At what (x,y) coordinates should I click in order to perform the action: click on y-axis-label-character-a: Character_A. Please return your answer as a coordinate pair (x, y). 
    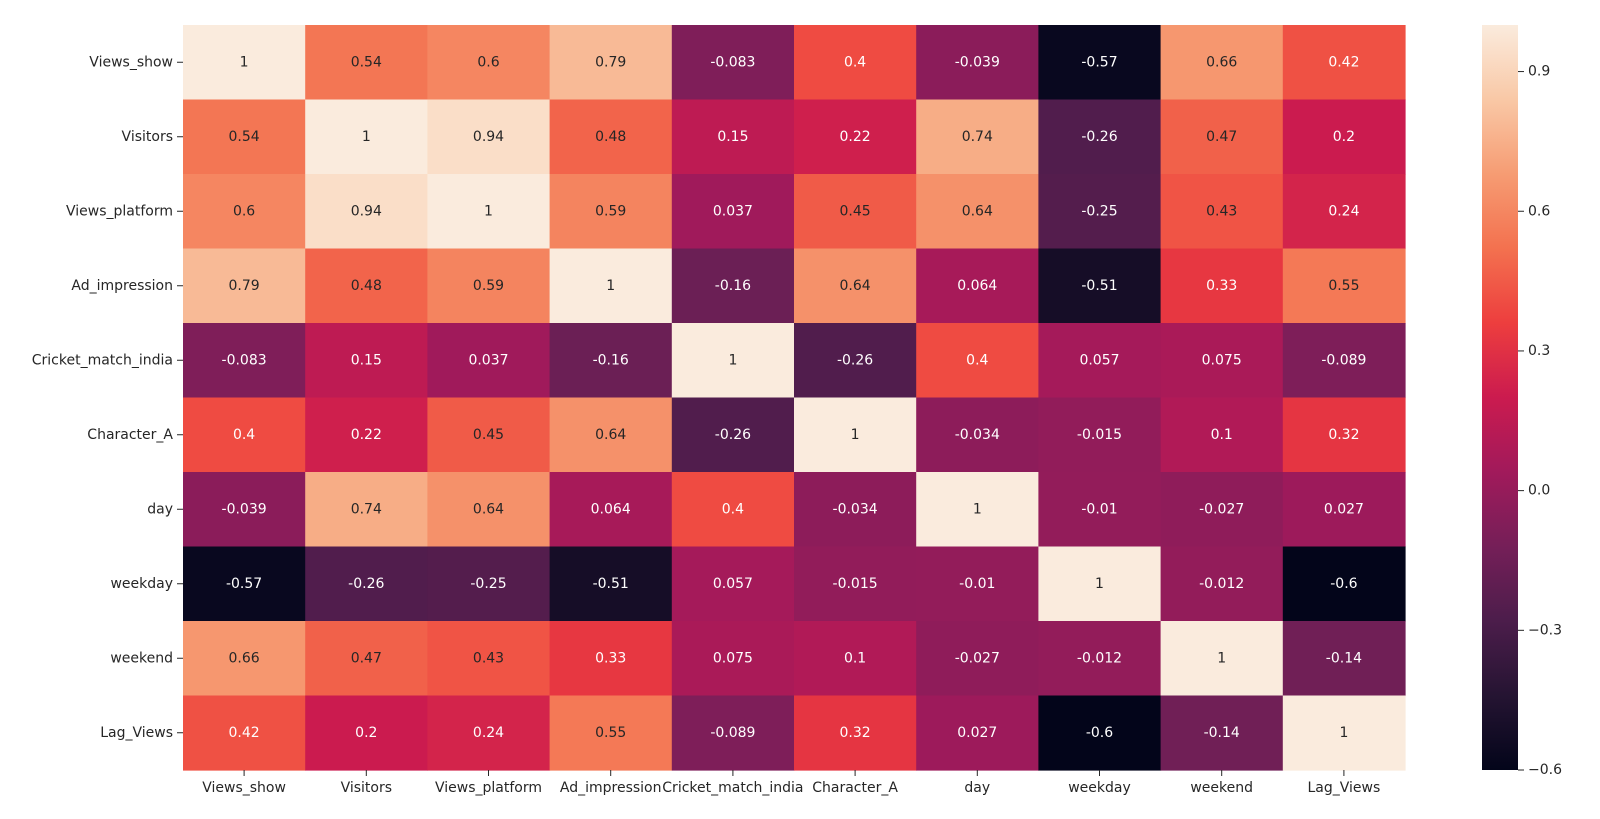
    Looking at the image, I should click on (130, 435).